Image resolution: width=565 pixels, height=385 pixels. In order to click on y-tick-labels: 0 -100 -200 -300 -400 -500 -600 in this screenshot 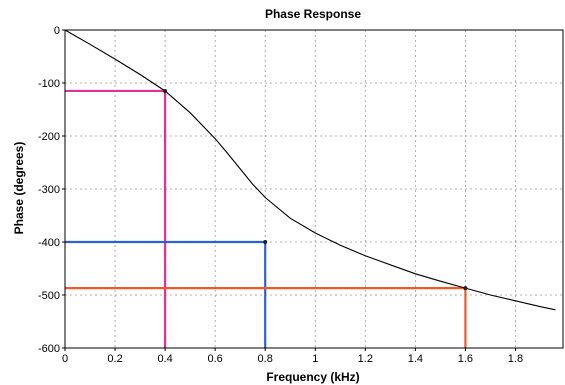, I will do `click(51, 190)`.